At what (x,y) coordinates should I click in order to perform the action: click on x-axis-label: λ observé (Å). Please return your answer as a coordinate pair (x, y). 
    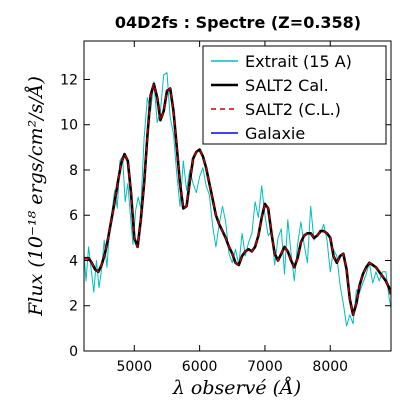
    Looking at the image, I should click on (236, 388).